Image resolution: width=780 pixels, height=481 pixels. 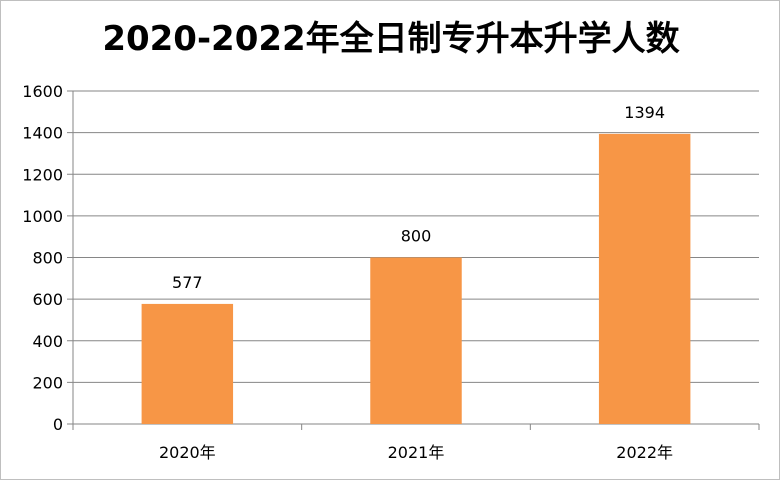 I want to click on y-tick-label: 200, so click(x=47, y=382).